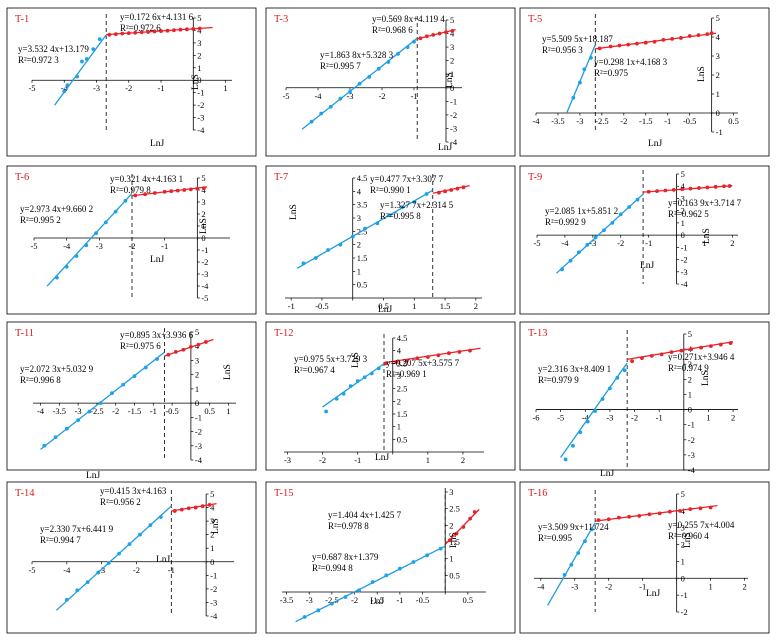  What do you see at coordinates (80, 70) in the screenshot?
I see `low-fit-line` at bounding box center [80, 70].